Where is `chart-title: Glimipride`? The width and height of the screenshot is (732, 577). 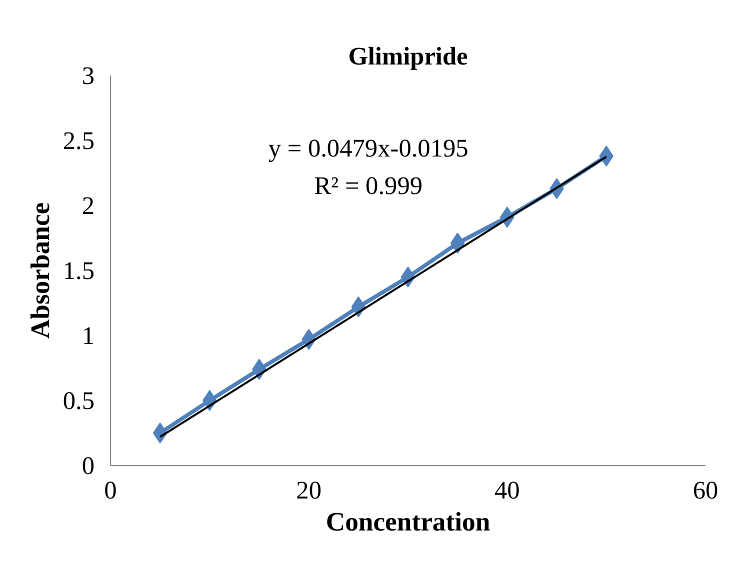 chart-title: Glimipride is located at coordinates (408, 56).